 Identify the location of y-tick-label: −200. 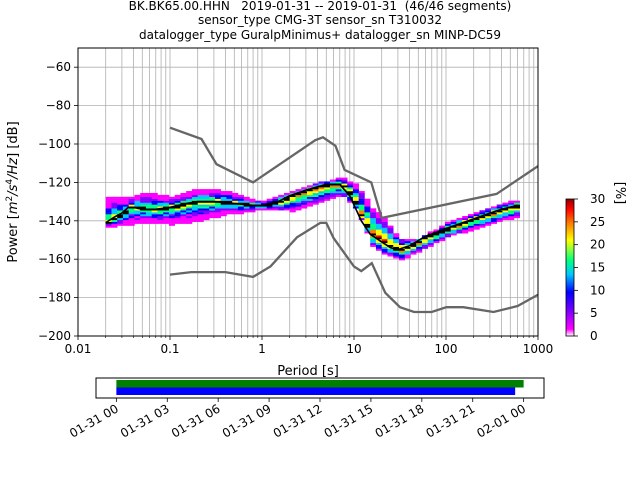
(54, 336).